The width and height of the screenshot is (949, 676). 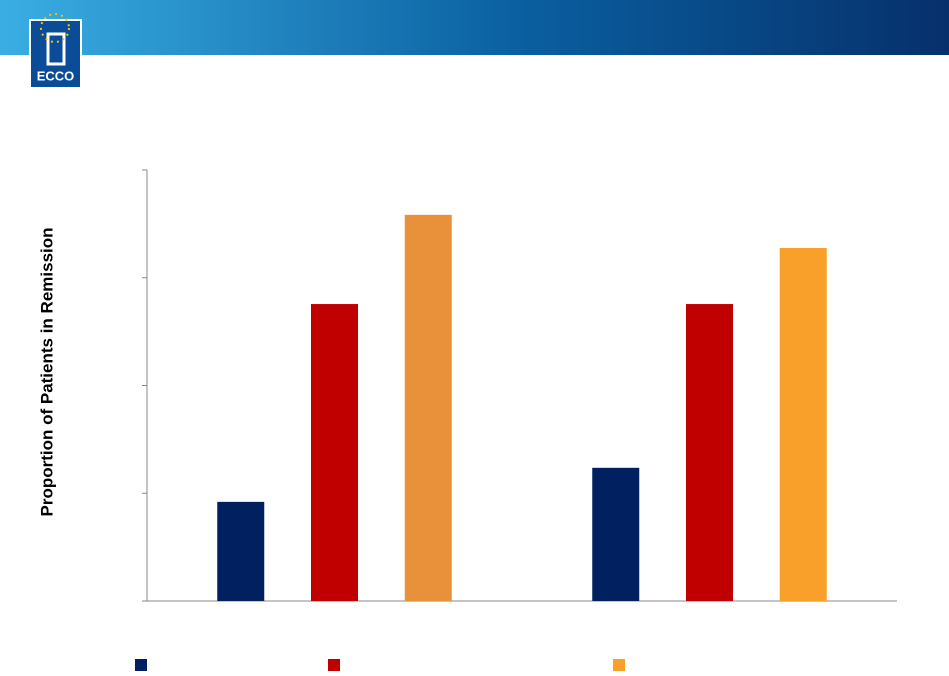 I want to click on legend, so click(x=380, y=665).